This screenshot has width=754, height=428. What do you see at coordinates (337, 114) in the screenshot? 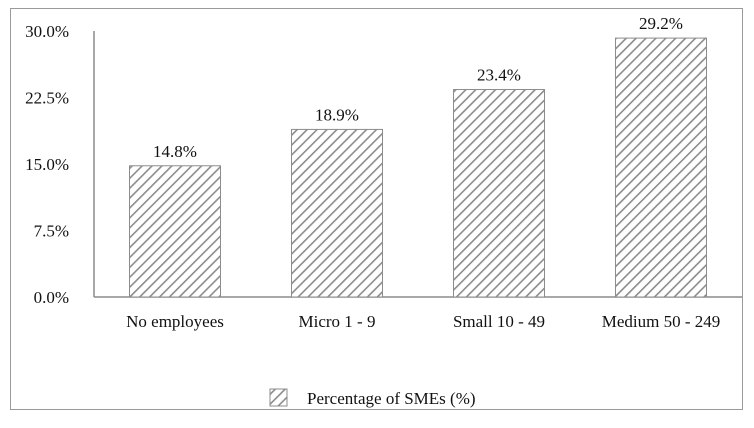
I see `data-label: 18.9%` at bounding box center [337, 114].